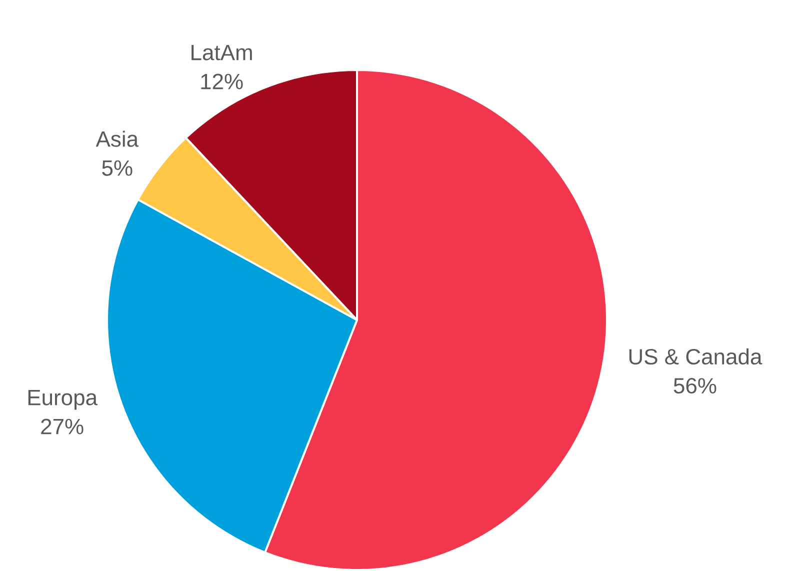 The width and height of the screenshot is (793, 571). What do you see at coordinates (695, 356) in the screenshot?
I see `slice-label: US & Canada` at bounding box center [695, 356].